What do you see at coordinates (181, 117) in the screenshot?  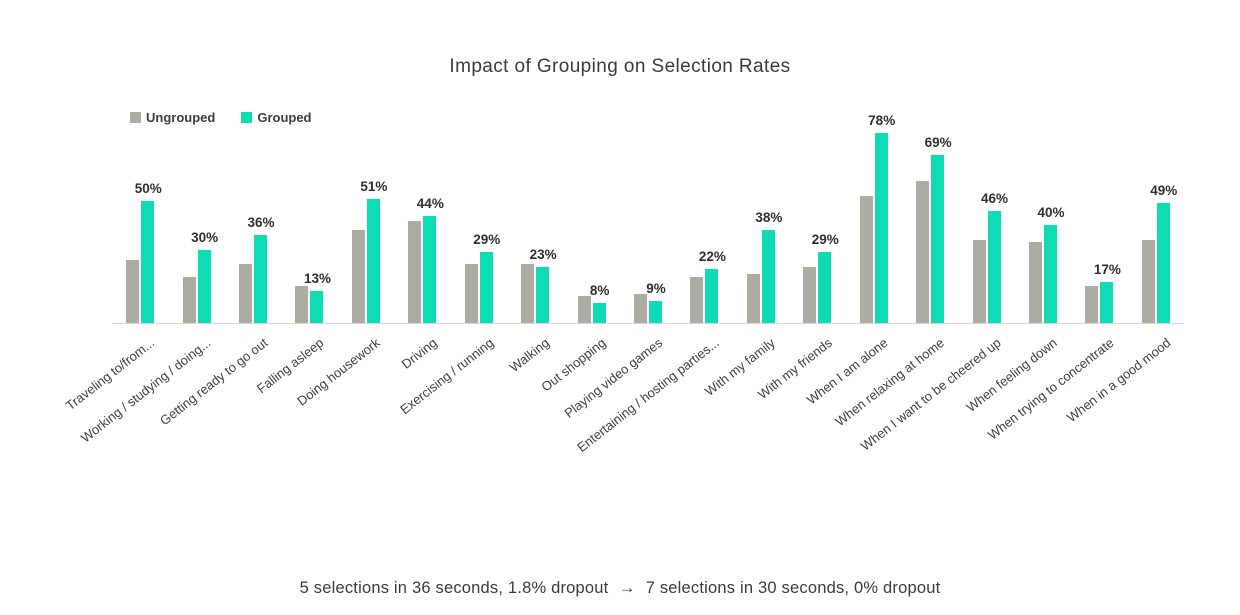 I see `legend-label-ungrouped: Ungrouped` at bounding box center [181, 117].